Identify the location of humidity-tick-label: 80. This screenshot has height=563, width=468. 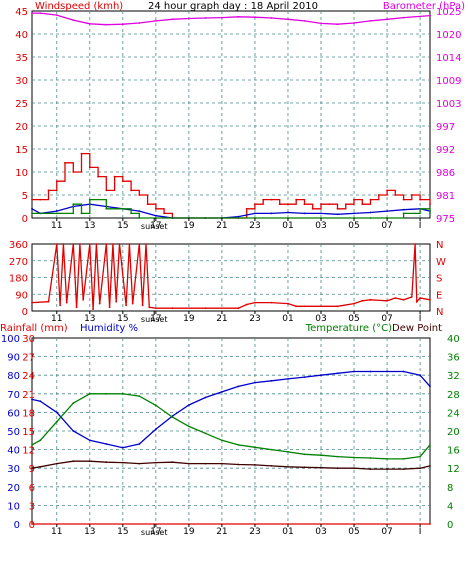
(13, 376).